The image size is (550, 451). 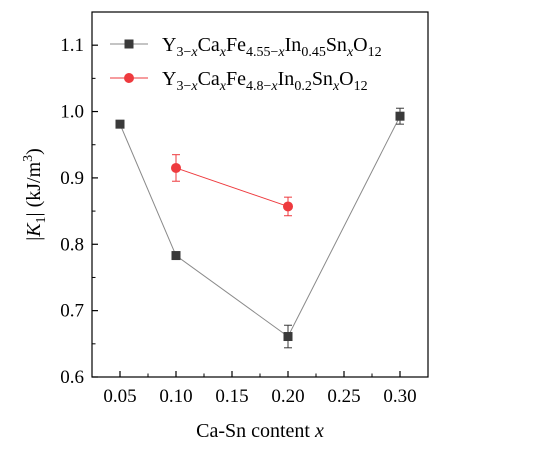 What do you see at coordinates (72, 178) in the screenshot?
I see `y-tick-label: 0.9` at bounding box center [72, 178].